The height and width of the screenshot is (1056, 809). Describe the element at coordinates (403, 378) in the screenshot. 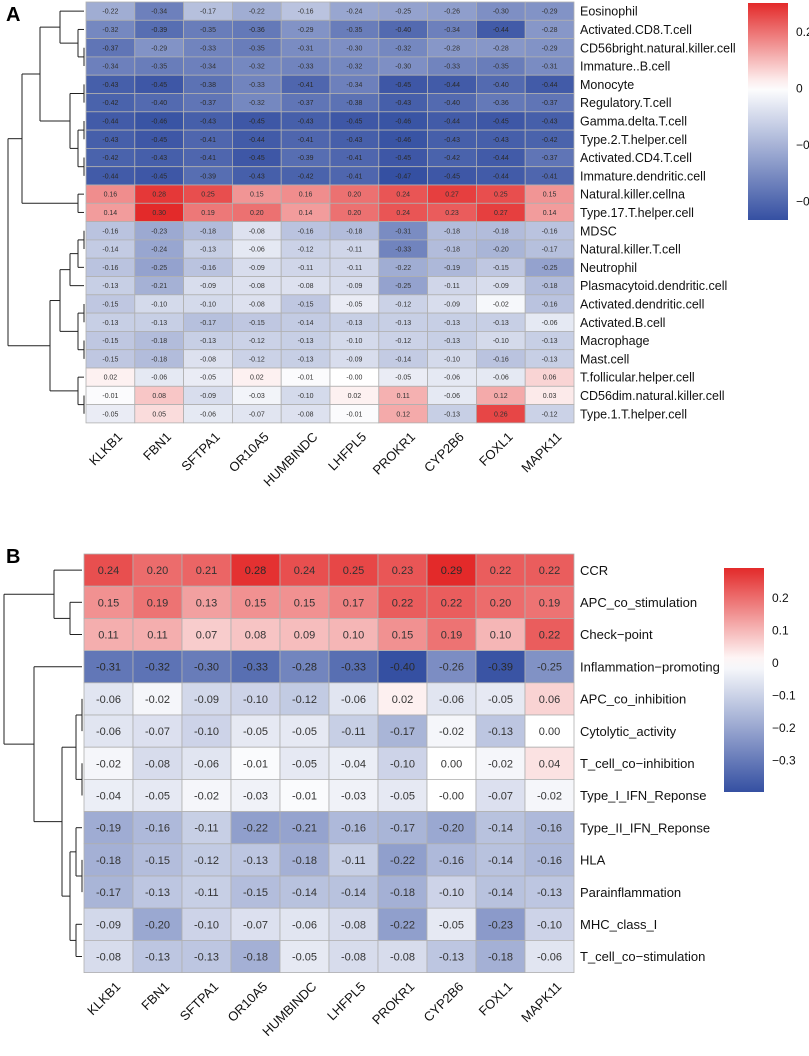

I see `cell-value-label: -0.05` at that location.